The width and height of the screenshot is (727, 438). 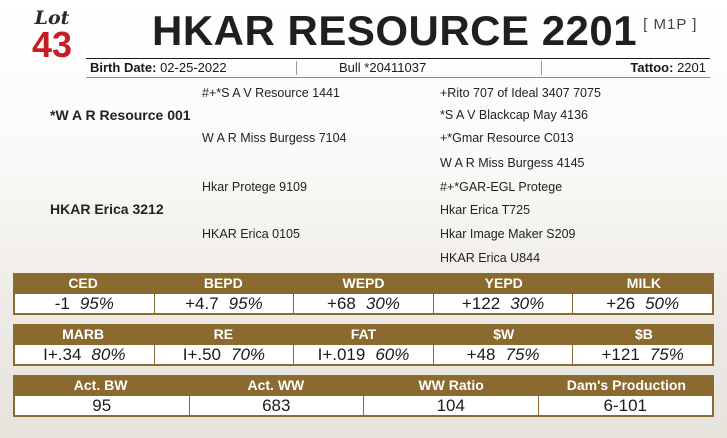 I want to click on pedigree-dam: HKAR Erica 3212, so click(x=107, y=209).